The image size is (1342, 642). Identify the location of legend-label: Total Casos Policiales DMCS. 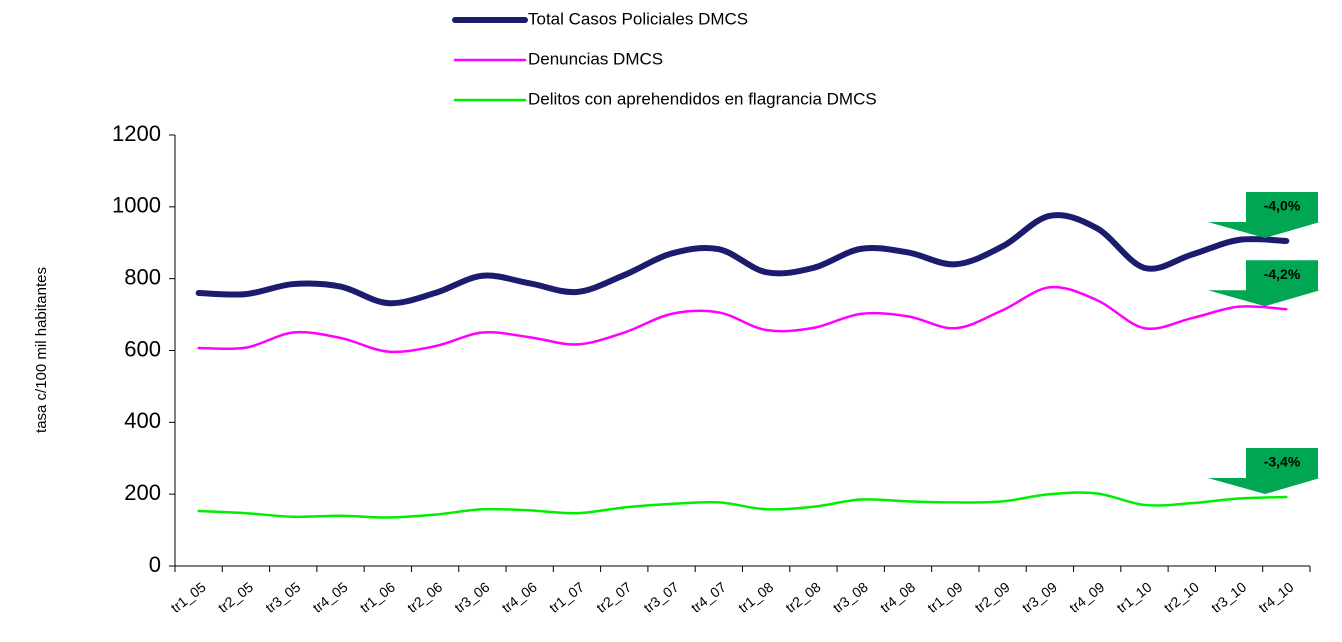
(638, 18).